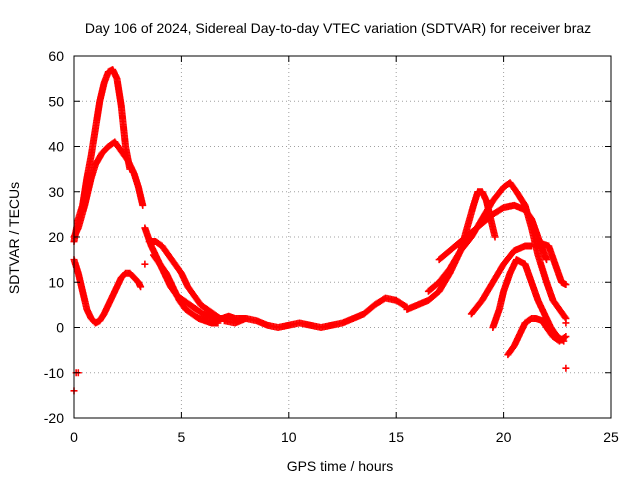  I want to click on series-arc-low-morning, so click(107, 291).